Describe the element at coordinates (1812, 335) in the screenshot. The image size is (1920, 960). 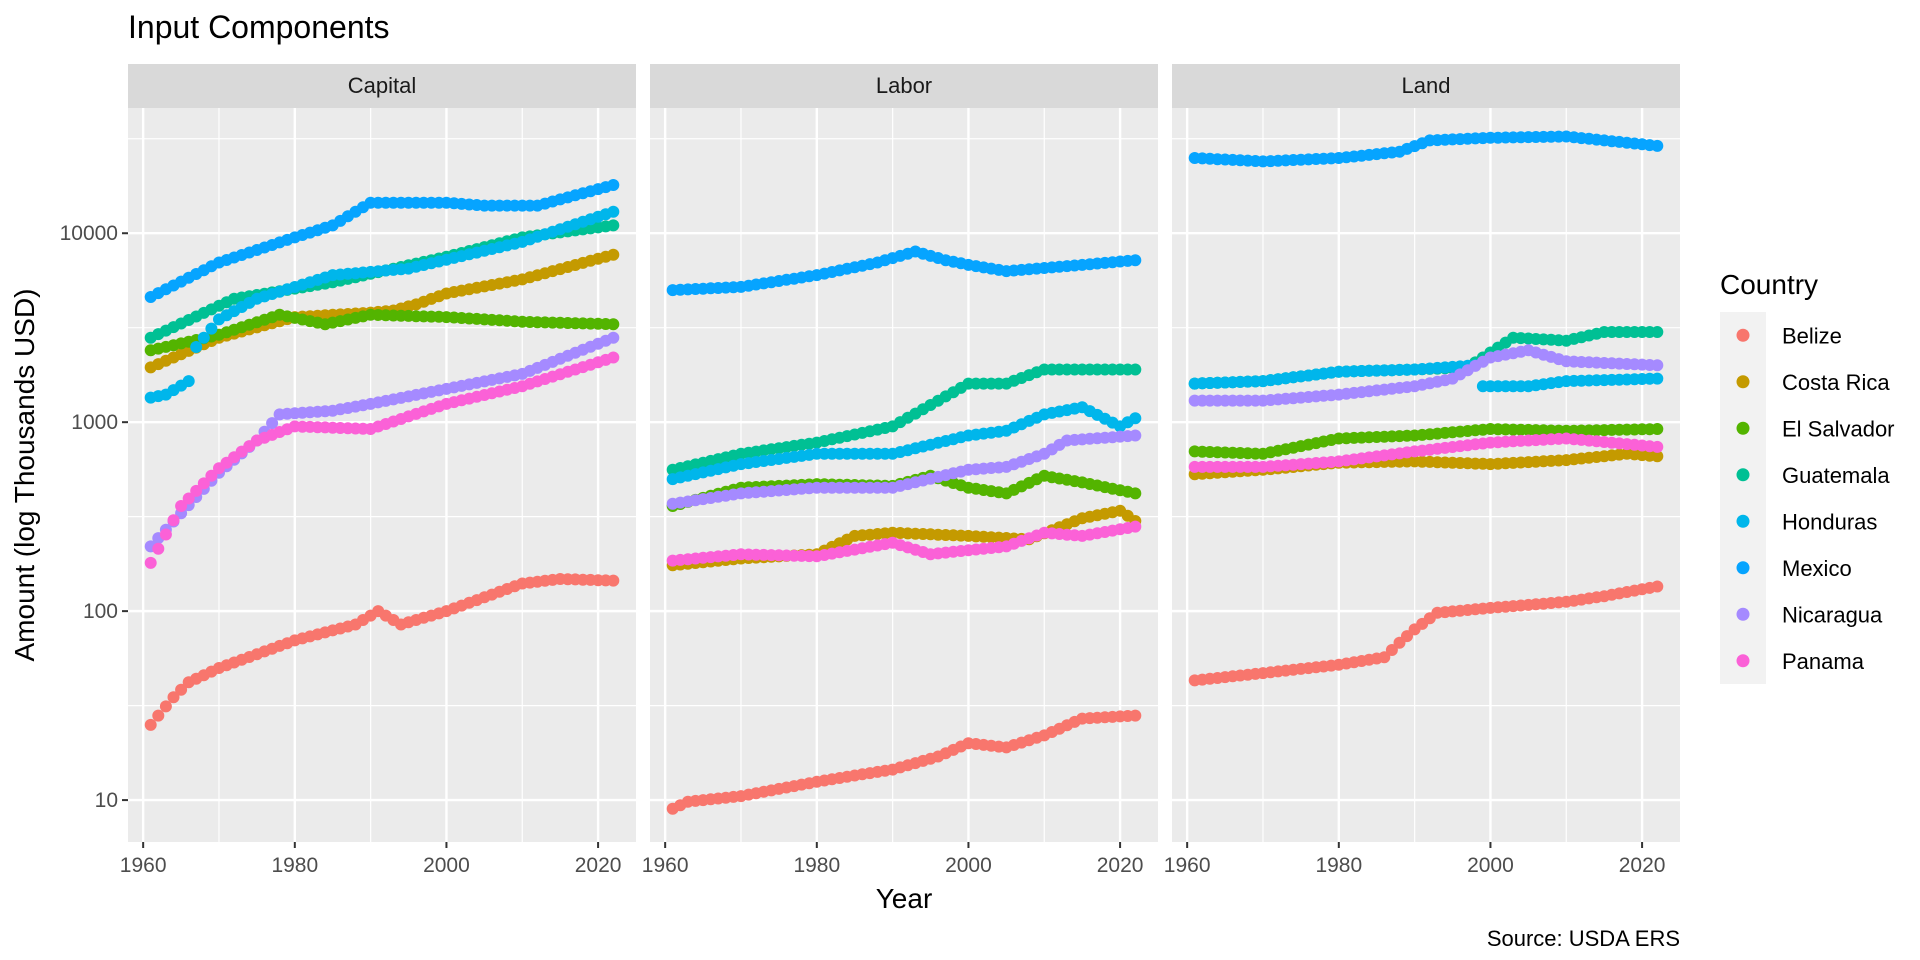
I see `legend-label: Belize` at that location.